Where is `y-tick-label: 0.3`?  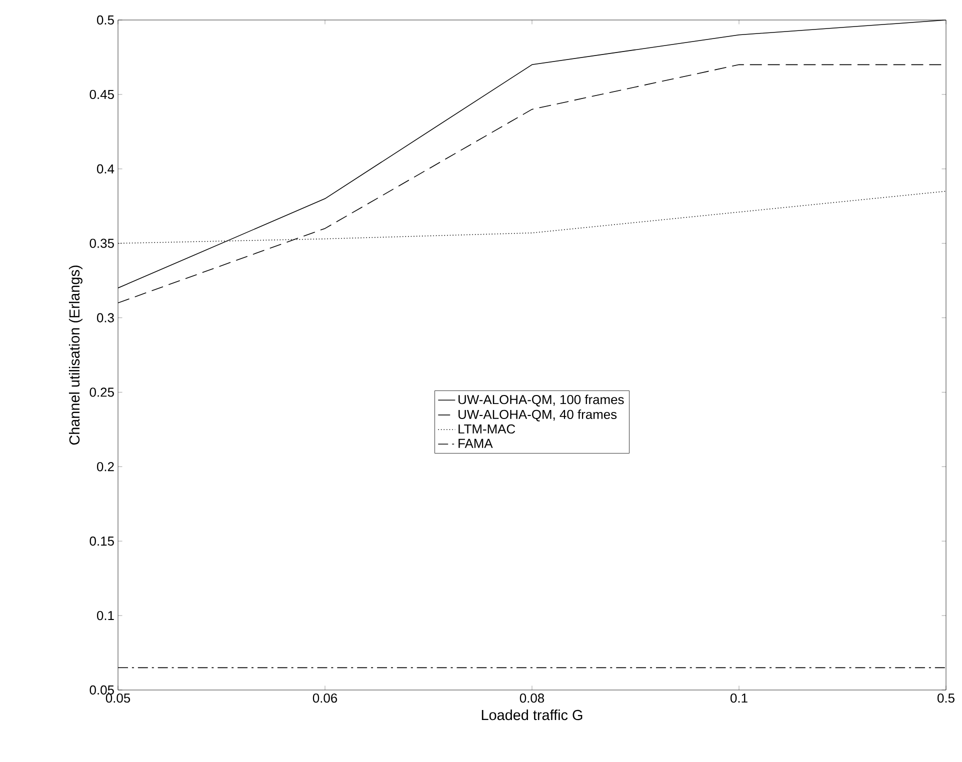 y-tick-label: 0.3 is located at coordinates (105, 317).